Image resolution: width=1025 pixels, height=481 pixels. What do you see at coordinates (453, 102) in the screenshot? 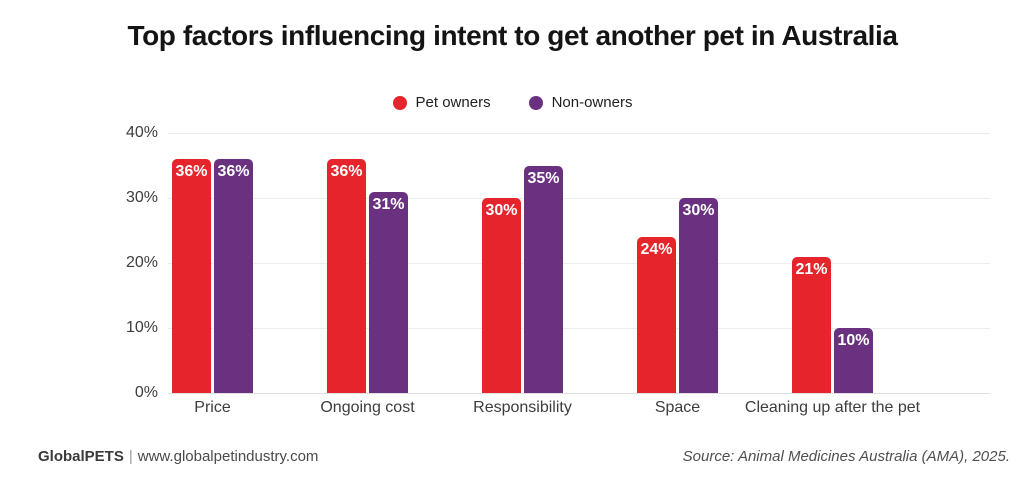
I see `legend-label-pet-owners: Pet owners` at bounding box center [453, 102].